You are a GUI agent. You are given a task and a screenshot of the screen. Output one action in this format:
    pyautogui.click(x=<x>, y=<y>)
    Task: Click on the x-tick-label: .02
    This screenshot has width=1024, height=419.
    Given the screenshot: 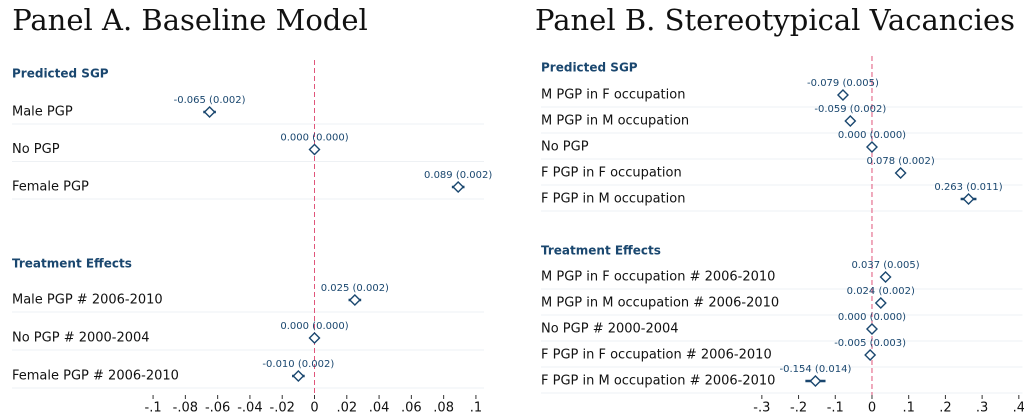 What is the action you would take?
    pyautogui.click(x=346, y=408)
    